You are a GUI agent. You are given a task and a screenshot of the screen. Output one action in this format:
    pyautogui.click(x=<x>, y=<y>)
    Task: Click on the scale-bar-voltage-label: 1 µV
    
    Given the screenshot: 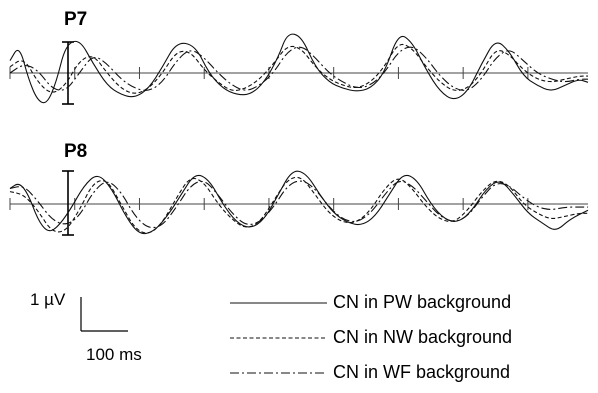 What is the action you would take?
    pyautogui.click(x=48, y=299)
    